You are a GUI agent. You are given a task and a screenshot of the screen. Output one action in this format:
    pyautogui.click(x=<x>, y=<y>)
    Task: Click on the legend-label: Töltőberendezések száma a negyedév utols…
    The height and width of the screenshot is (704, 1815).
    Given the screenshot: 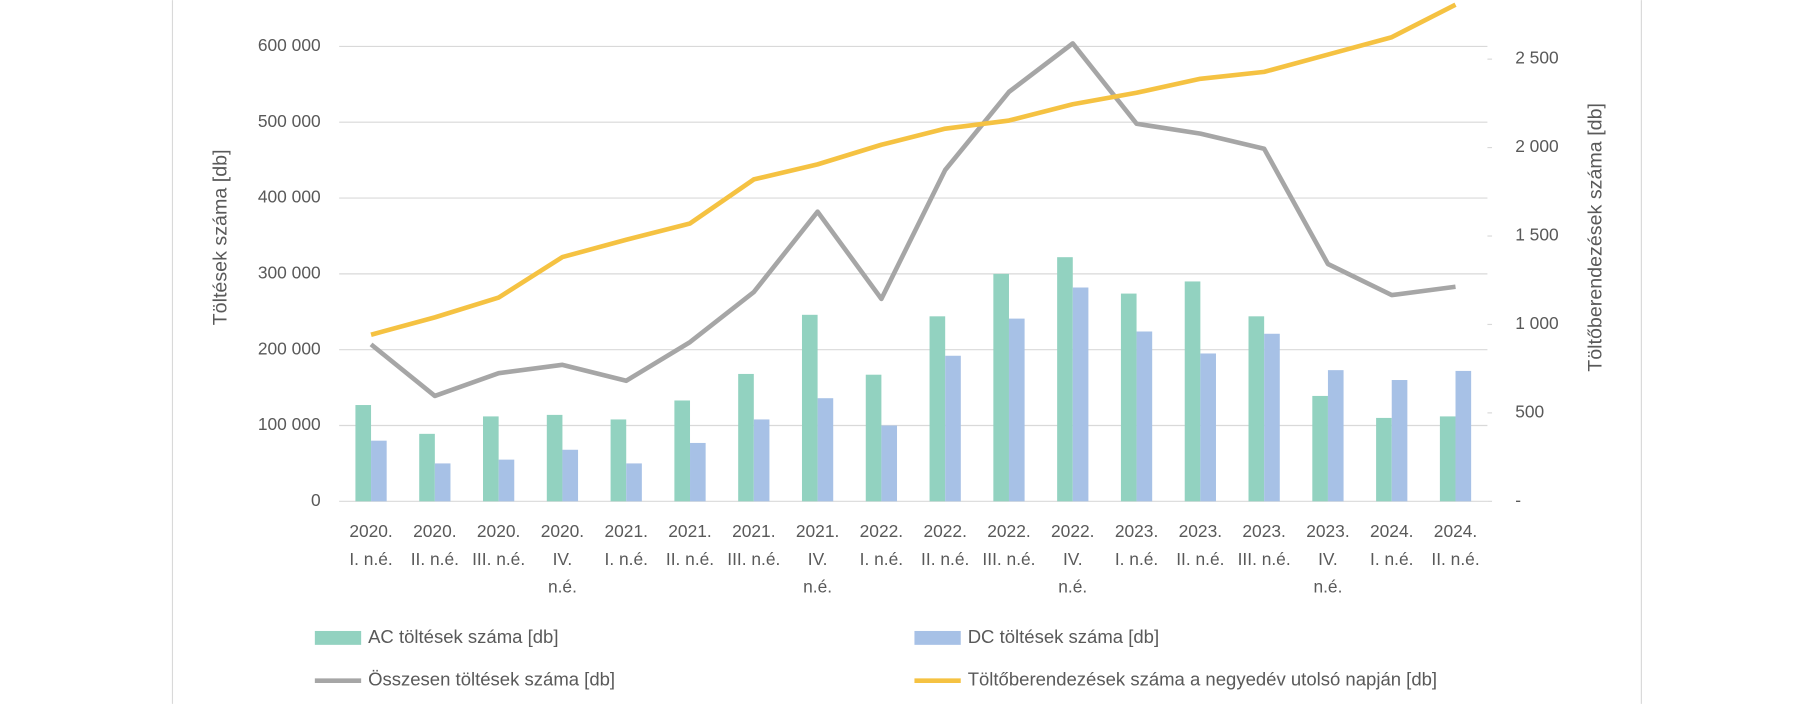 What is the action you would take?
    pyautogui.click(x=1202, y=679)
    